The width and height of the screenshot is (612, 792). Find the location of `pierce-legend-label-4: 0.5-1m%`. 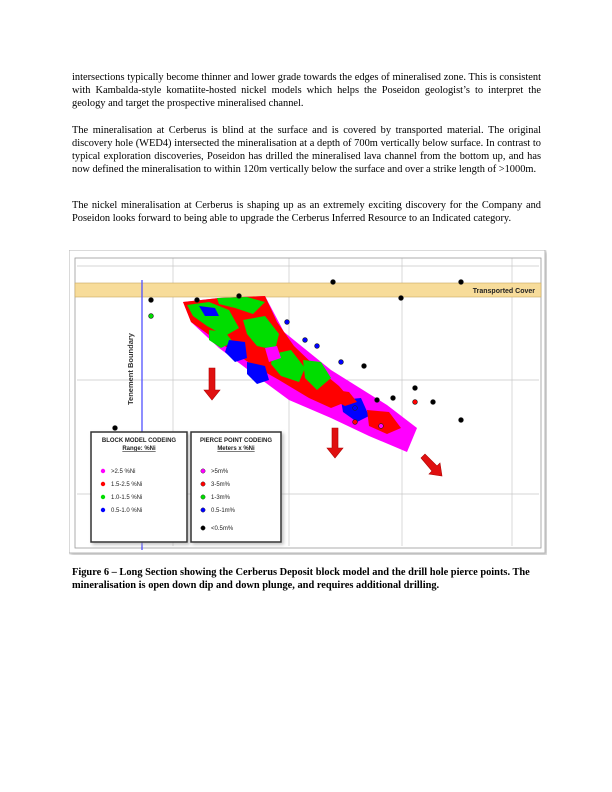

pierce-legend-label-4: 0.5-1m% is located at coordinates (223, 511).